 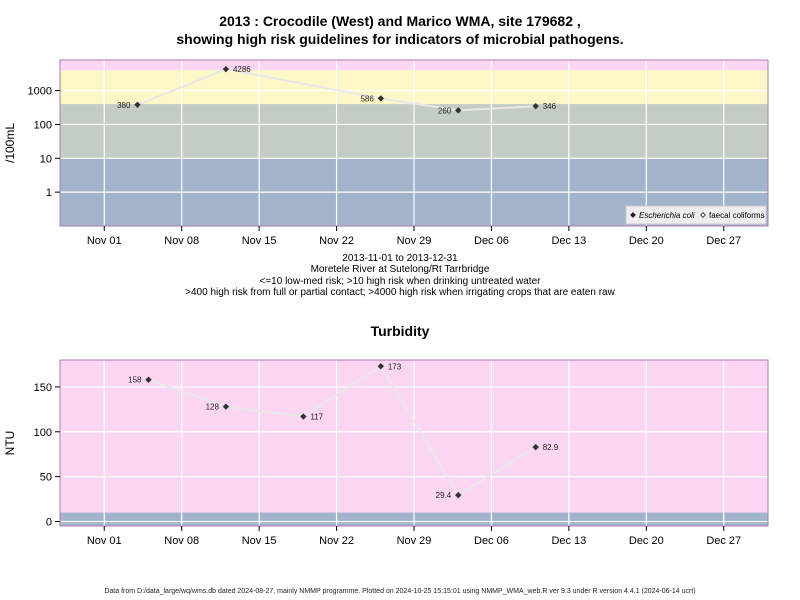 I want to click on data-label: 29.4, so click(x=444, y=495).